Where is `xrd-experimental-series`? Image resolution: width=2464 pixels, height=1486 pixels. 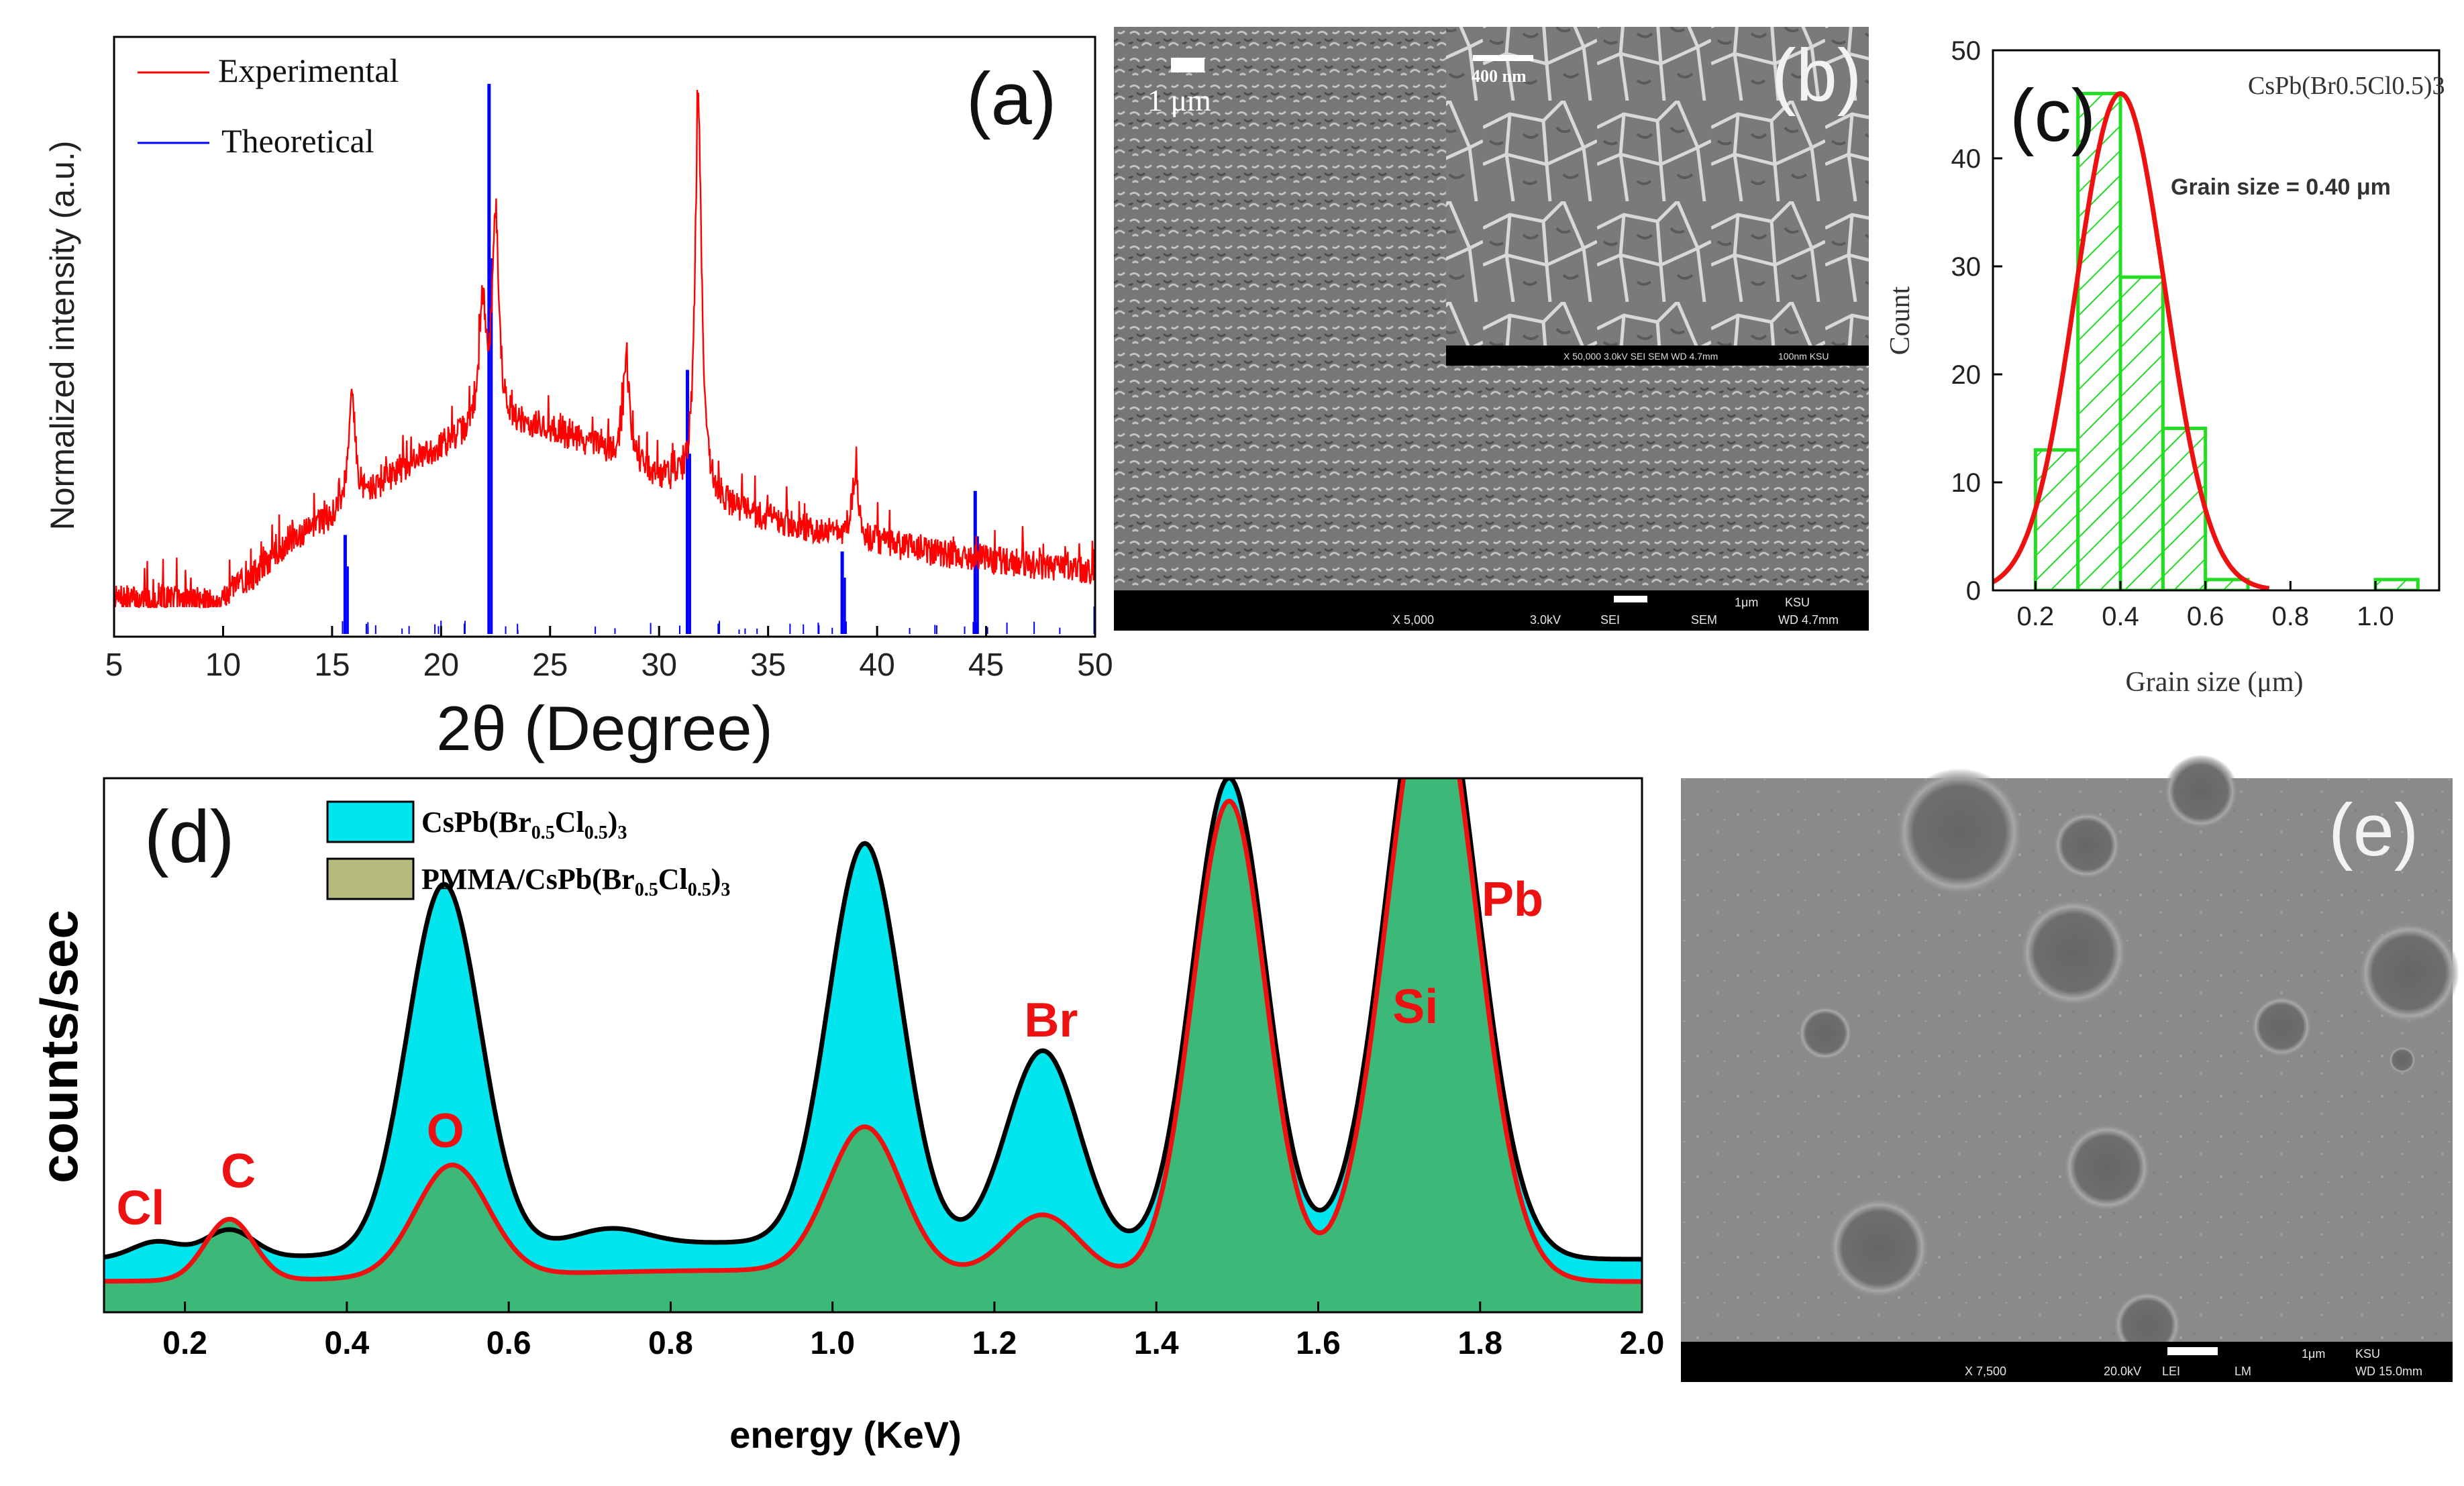 xrd-experimental-series is located at coordinates (604, 349).